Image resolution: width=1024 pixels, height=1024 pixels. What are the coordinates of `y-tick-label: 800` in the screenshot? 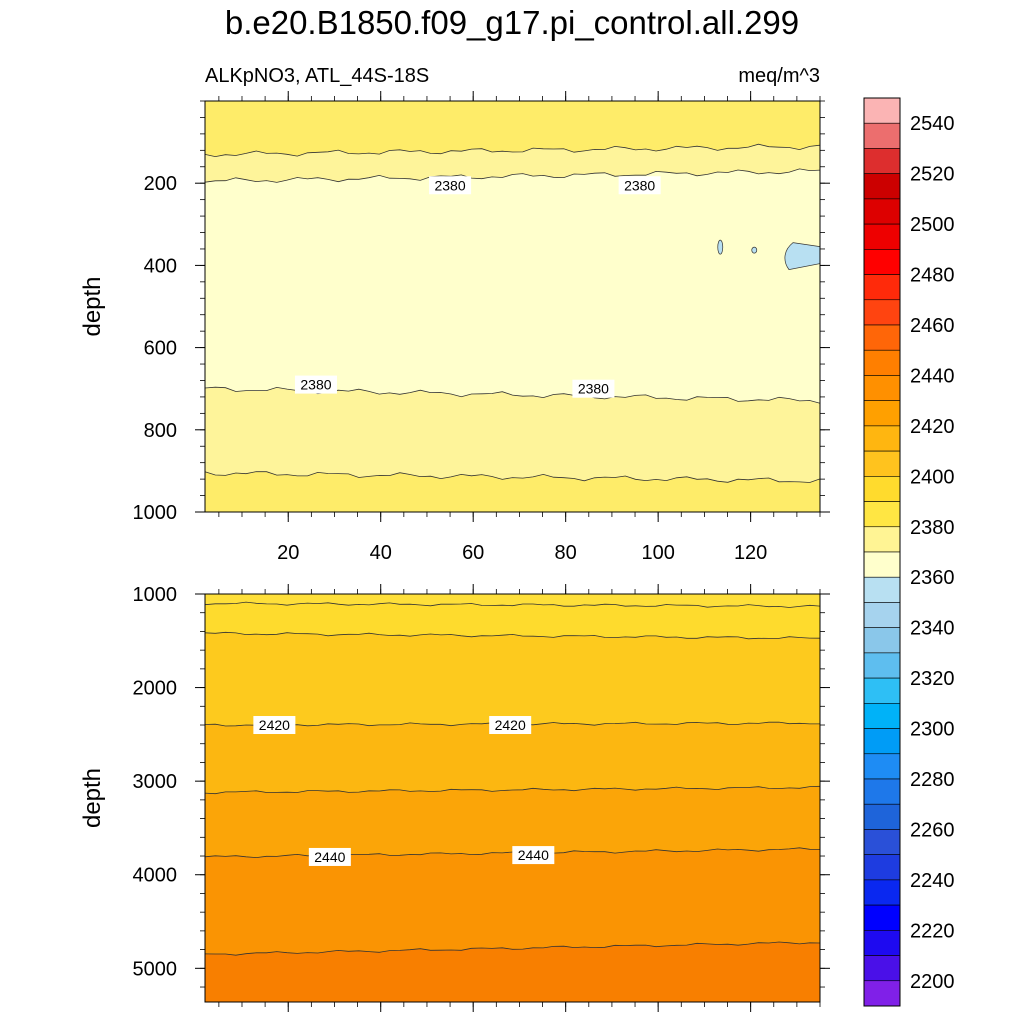 It's located at (160, 431).